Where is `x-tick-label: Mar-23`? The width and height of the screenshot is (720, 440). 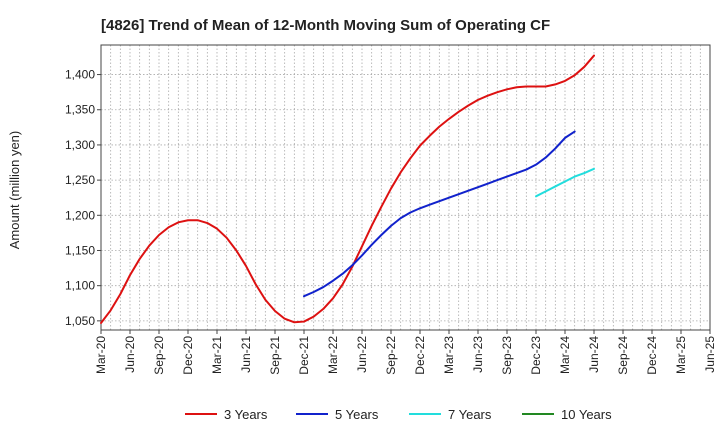 x-tick-label: Mar-23 is located at coordinates (449, 355).